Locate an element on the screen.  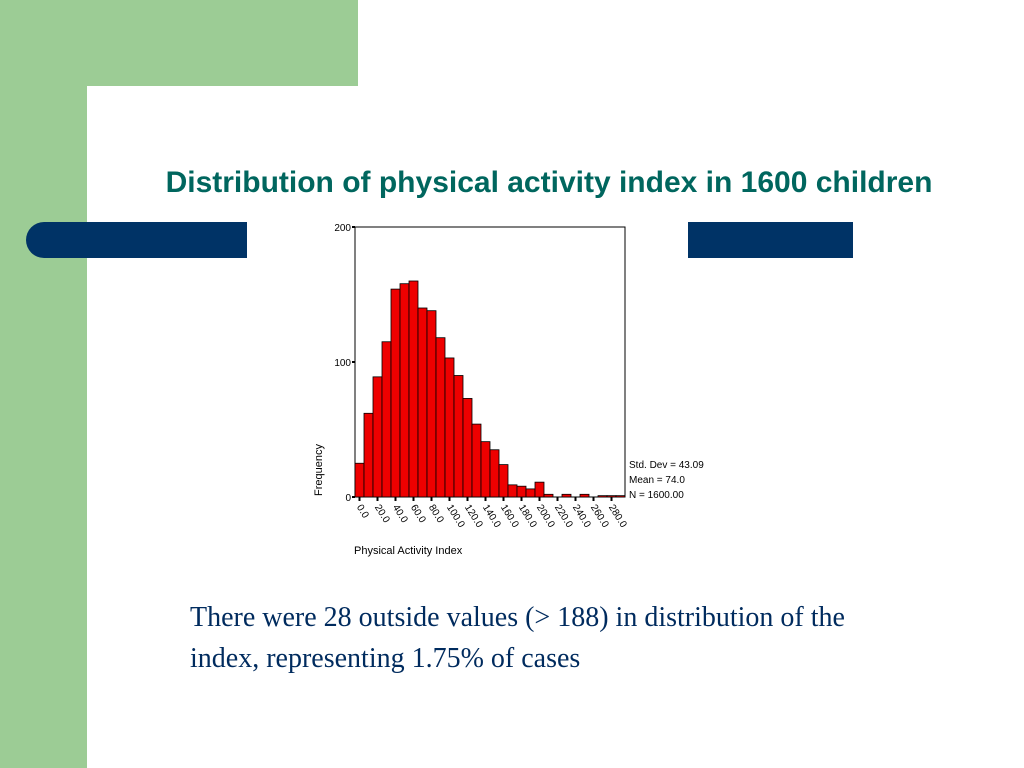
y-tick-label: 100 is located at coordinates (342, 363).